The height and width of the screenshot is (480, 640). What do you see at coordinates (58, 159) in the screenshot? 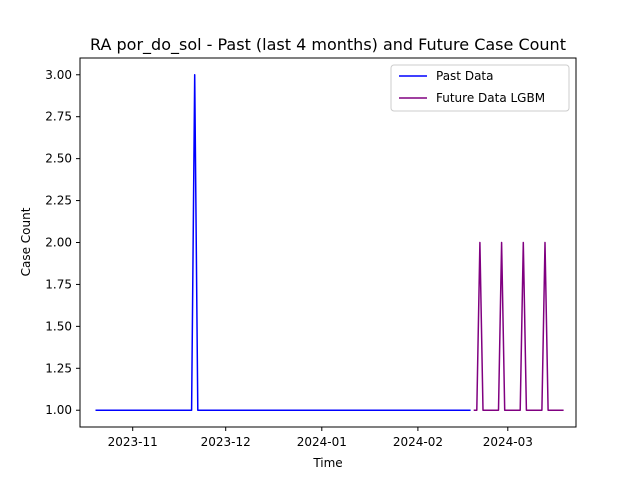
I see `y-tick-label: 2.50` at bounding box center [58, 159].